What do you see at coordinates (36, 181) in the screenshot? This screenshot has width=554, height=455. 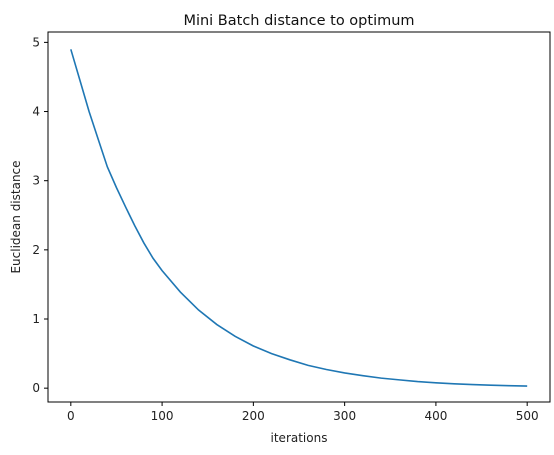 I see `y-tick-label: 3` at bounding box center [36, 181].